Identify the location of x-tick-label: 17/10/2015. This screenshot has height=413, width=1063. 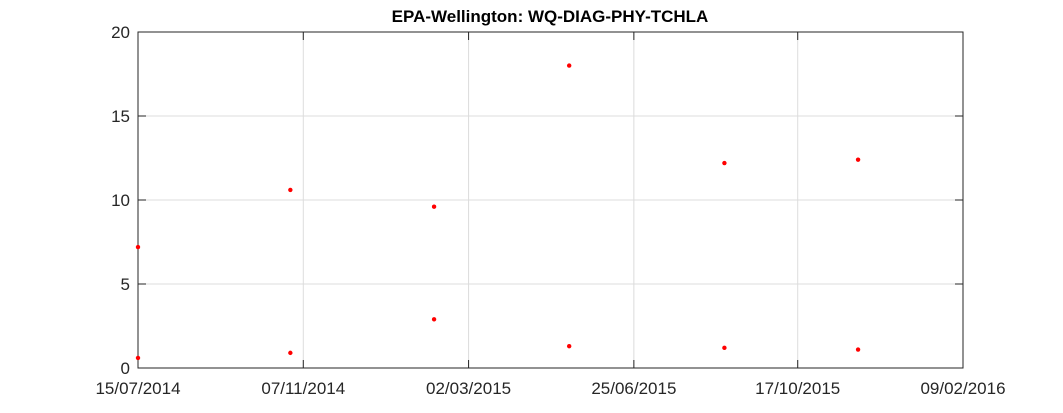
(797, 388).